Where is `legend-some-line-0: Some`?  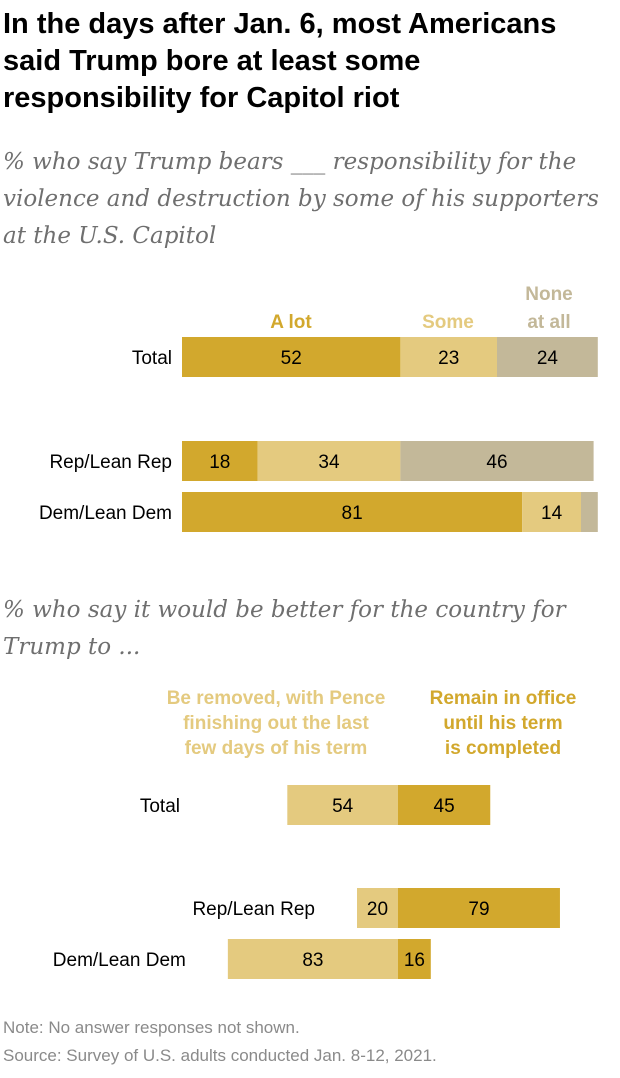 legend-some-line-0: Some is located at coordinates (448, 322).